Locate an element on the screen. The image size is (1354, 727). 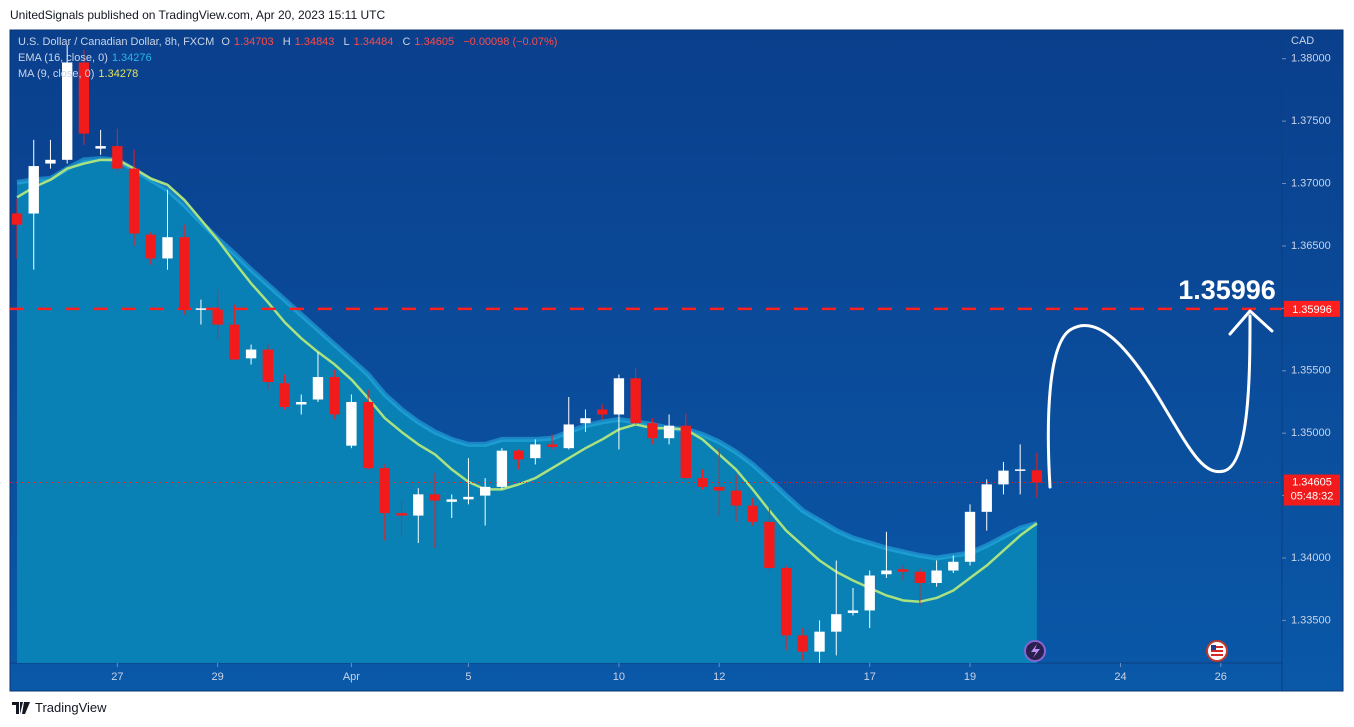
x-tick-label: 12 is located at coordinates (719, 677).